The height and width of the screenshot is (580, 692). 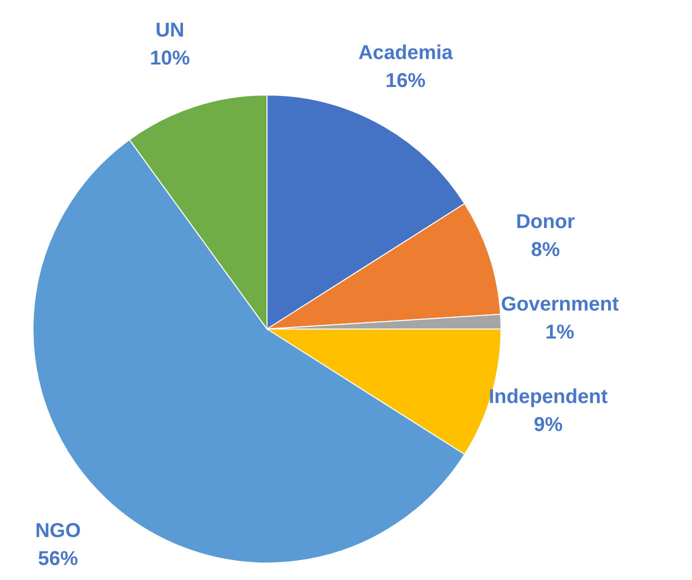 I want to click on data-label: 9%, so click(x=548, y=425).